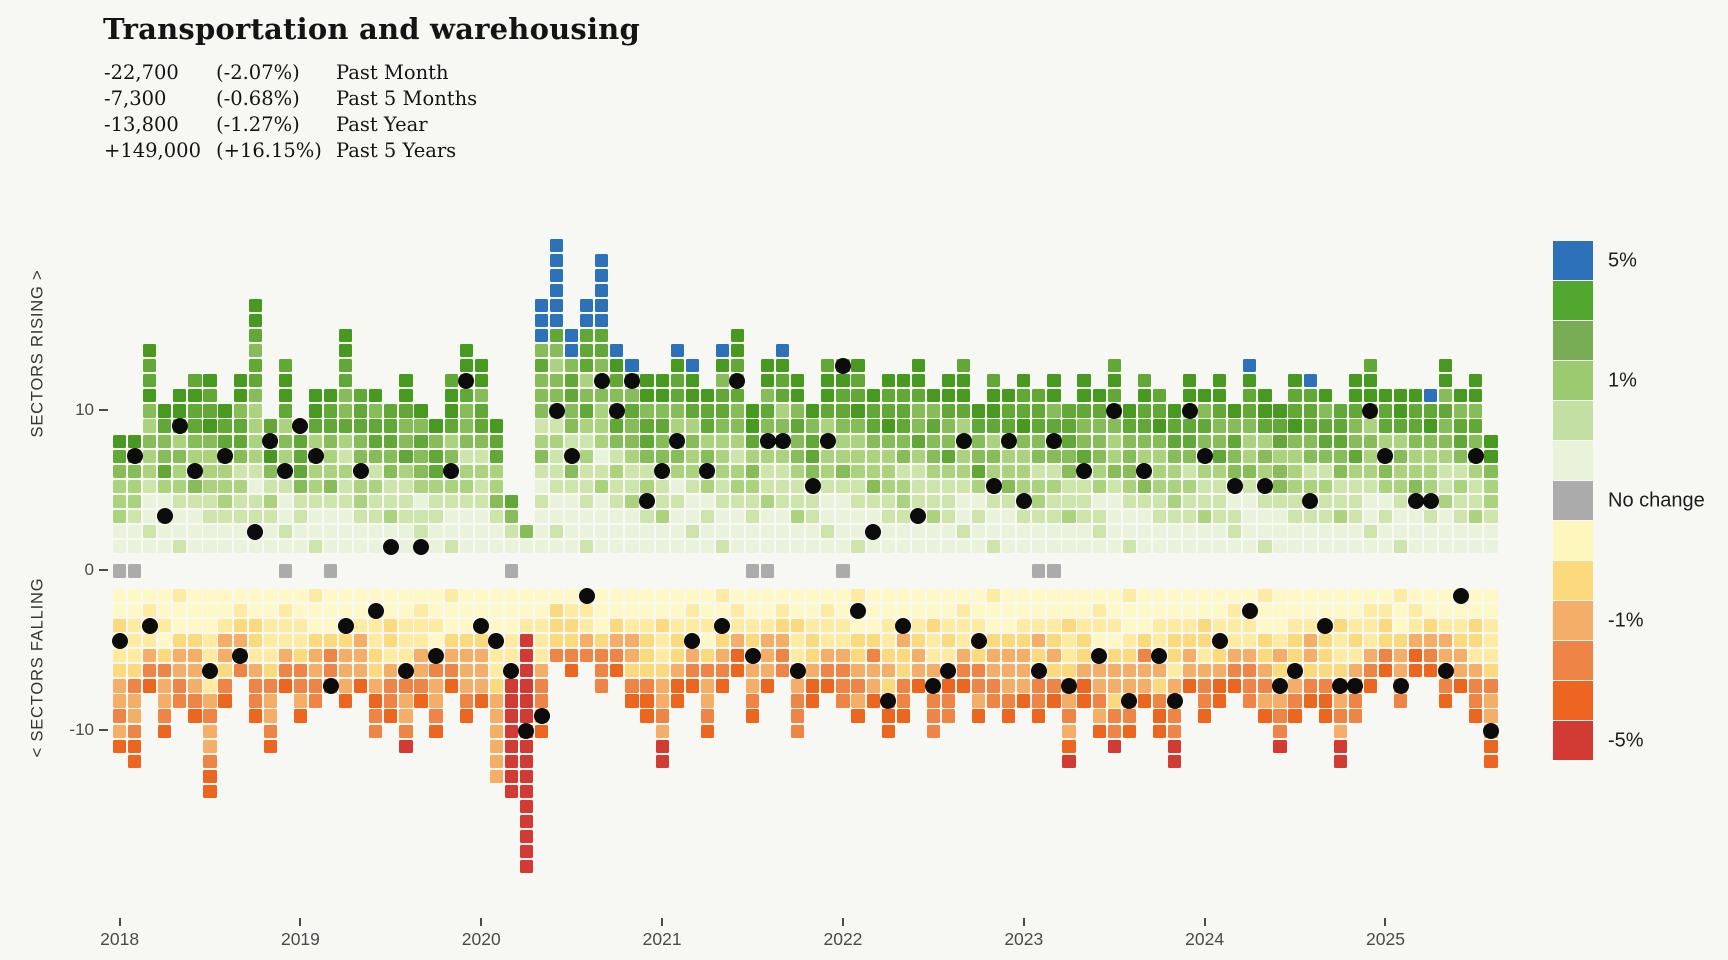  Describe the element at coordinates (120, 571) in the screenshot. I see `sector-cell-nochange` at that location.